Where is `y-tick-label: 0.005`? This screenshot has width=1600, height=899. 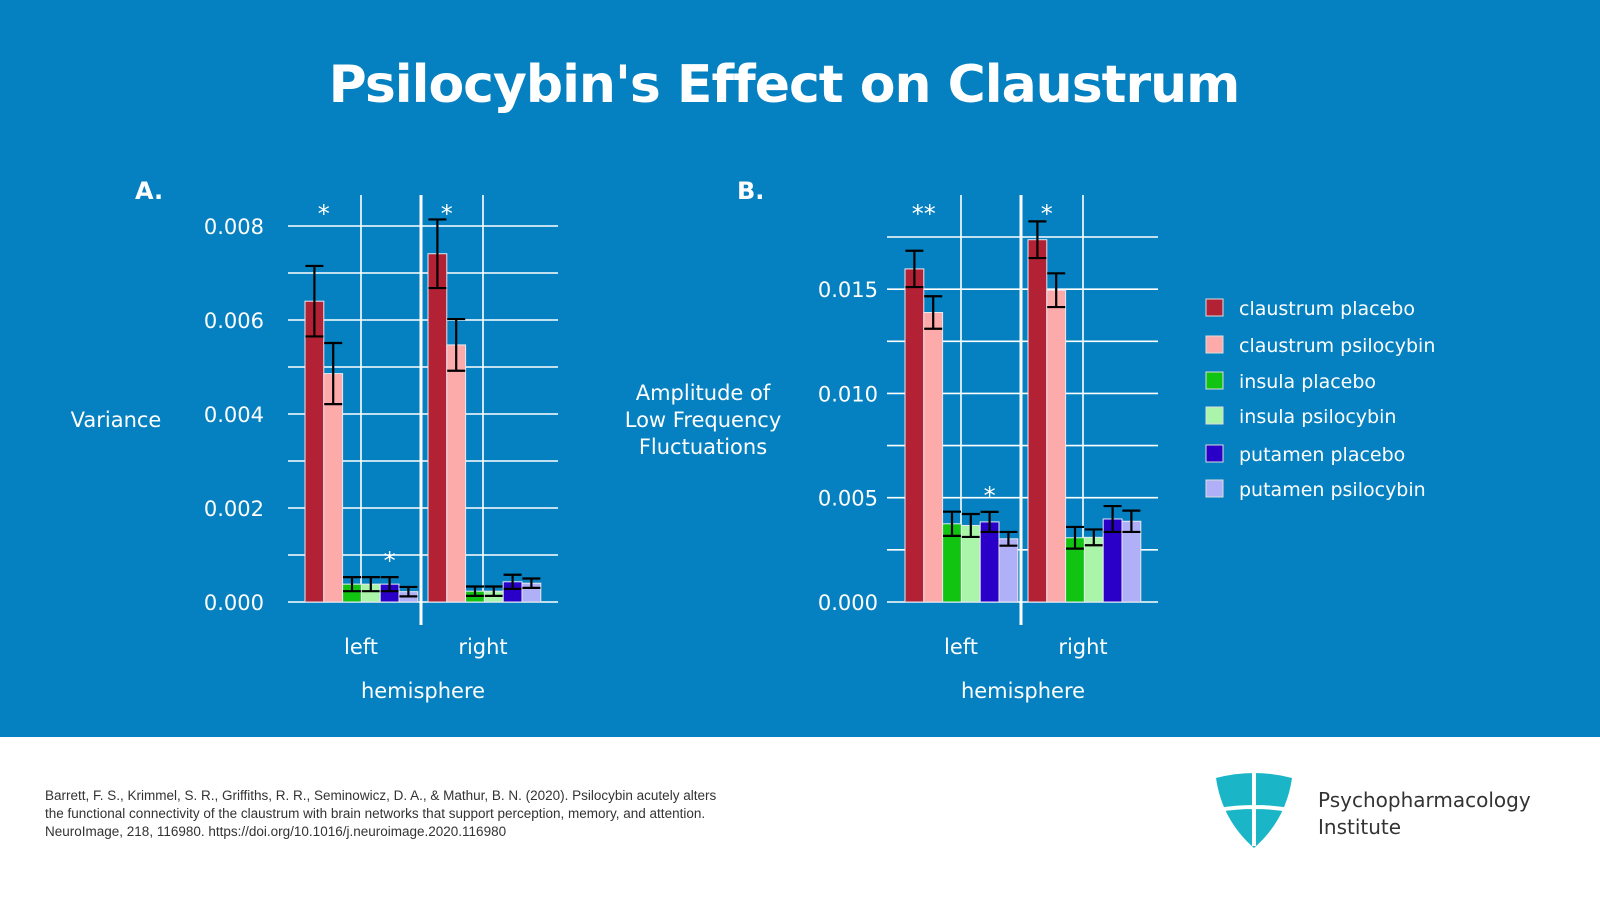 y-tick-label: 0.005 is located at coordinates (848, 499).